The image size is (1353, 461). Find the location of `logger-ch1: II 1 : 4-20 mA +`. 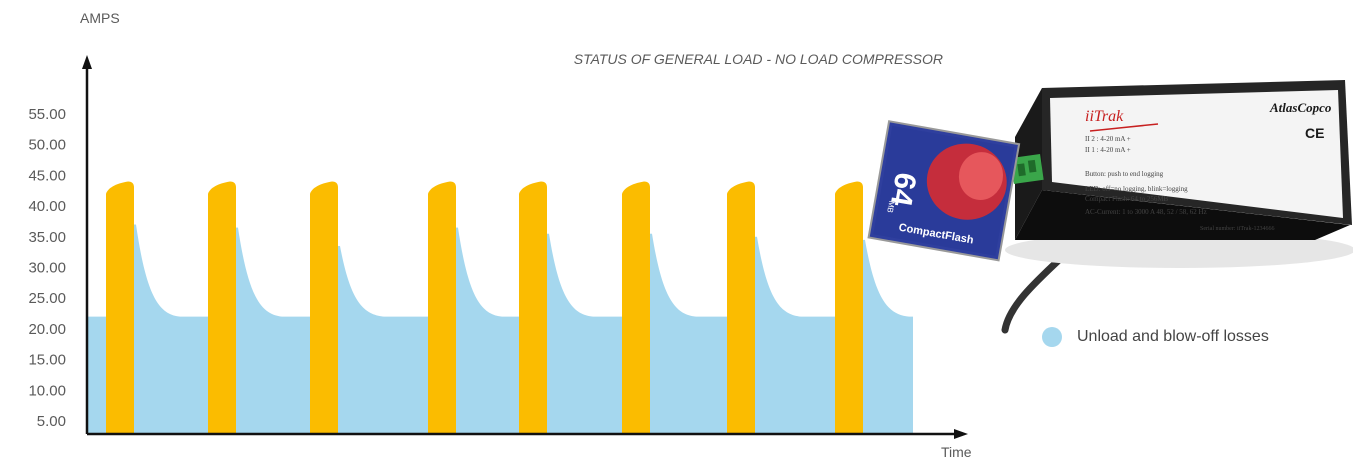

logger-ch1: II 1 : 4-20 mA + is located at coordinates (1108, 150).